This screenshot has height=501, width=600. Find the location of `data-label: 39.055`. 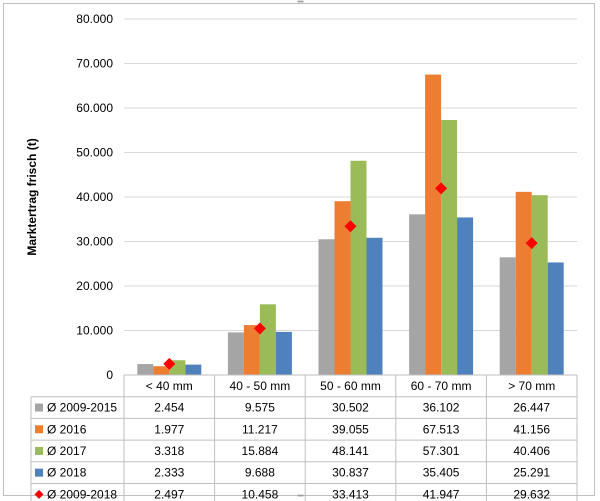

data-label: 39.055 is located at coordinates (350, 429).